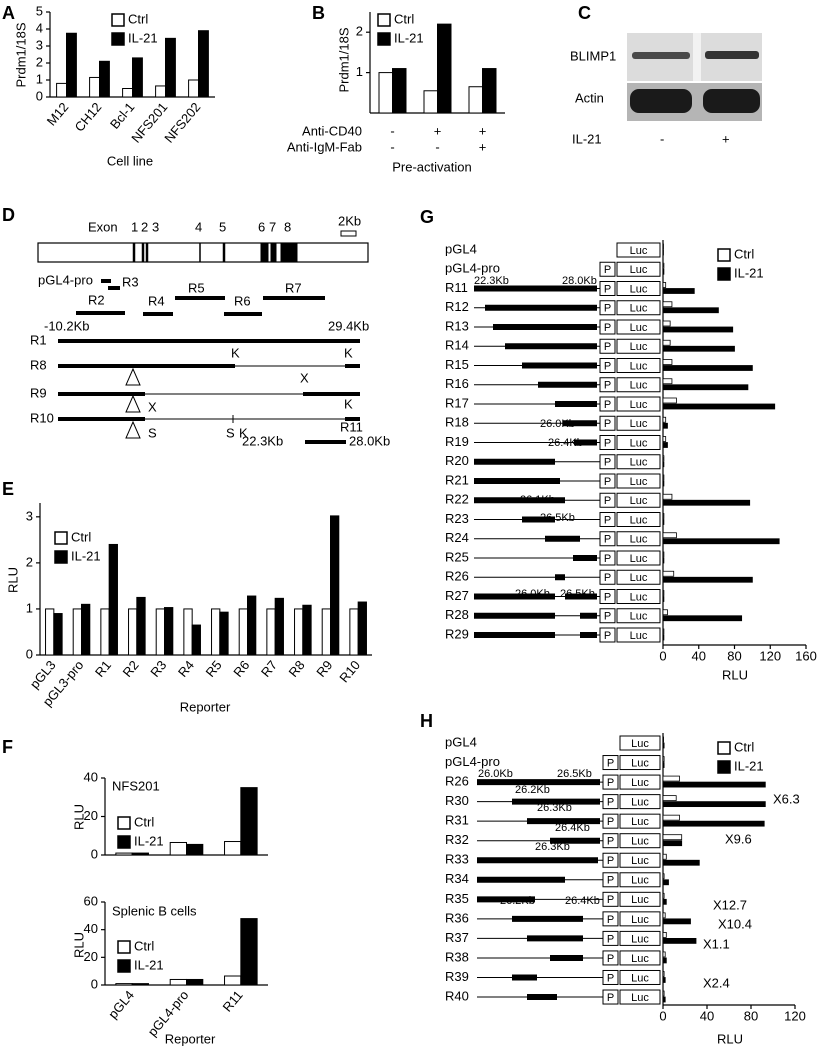 The height and width of the screenshot is (1050, 818). What do you see at coordinates (39, 27) in the screenshot?
I see `y-tick-label: 4` at bounding box center [39, 27].